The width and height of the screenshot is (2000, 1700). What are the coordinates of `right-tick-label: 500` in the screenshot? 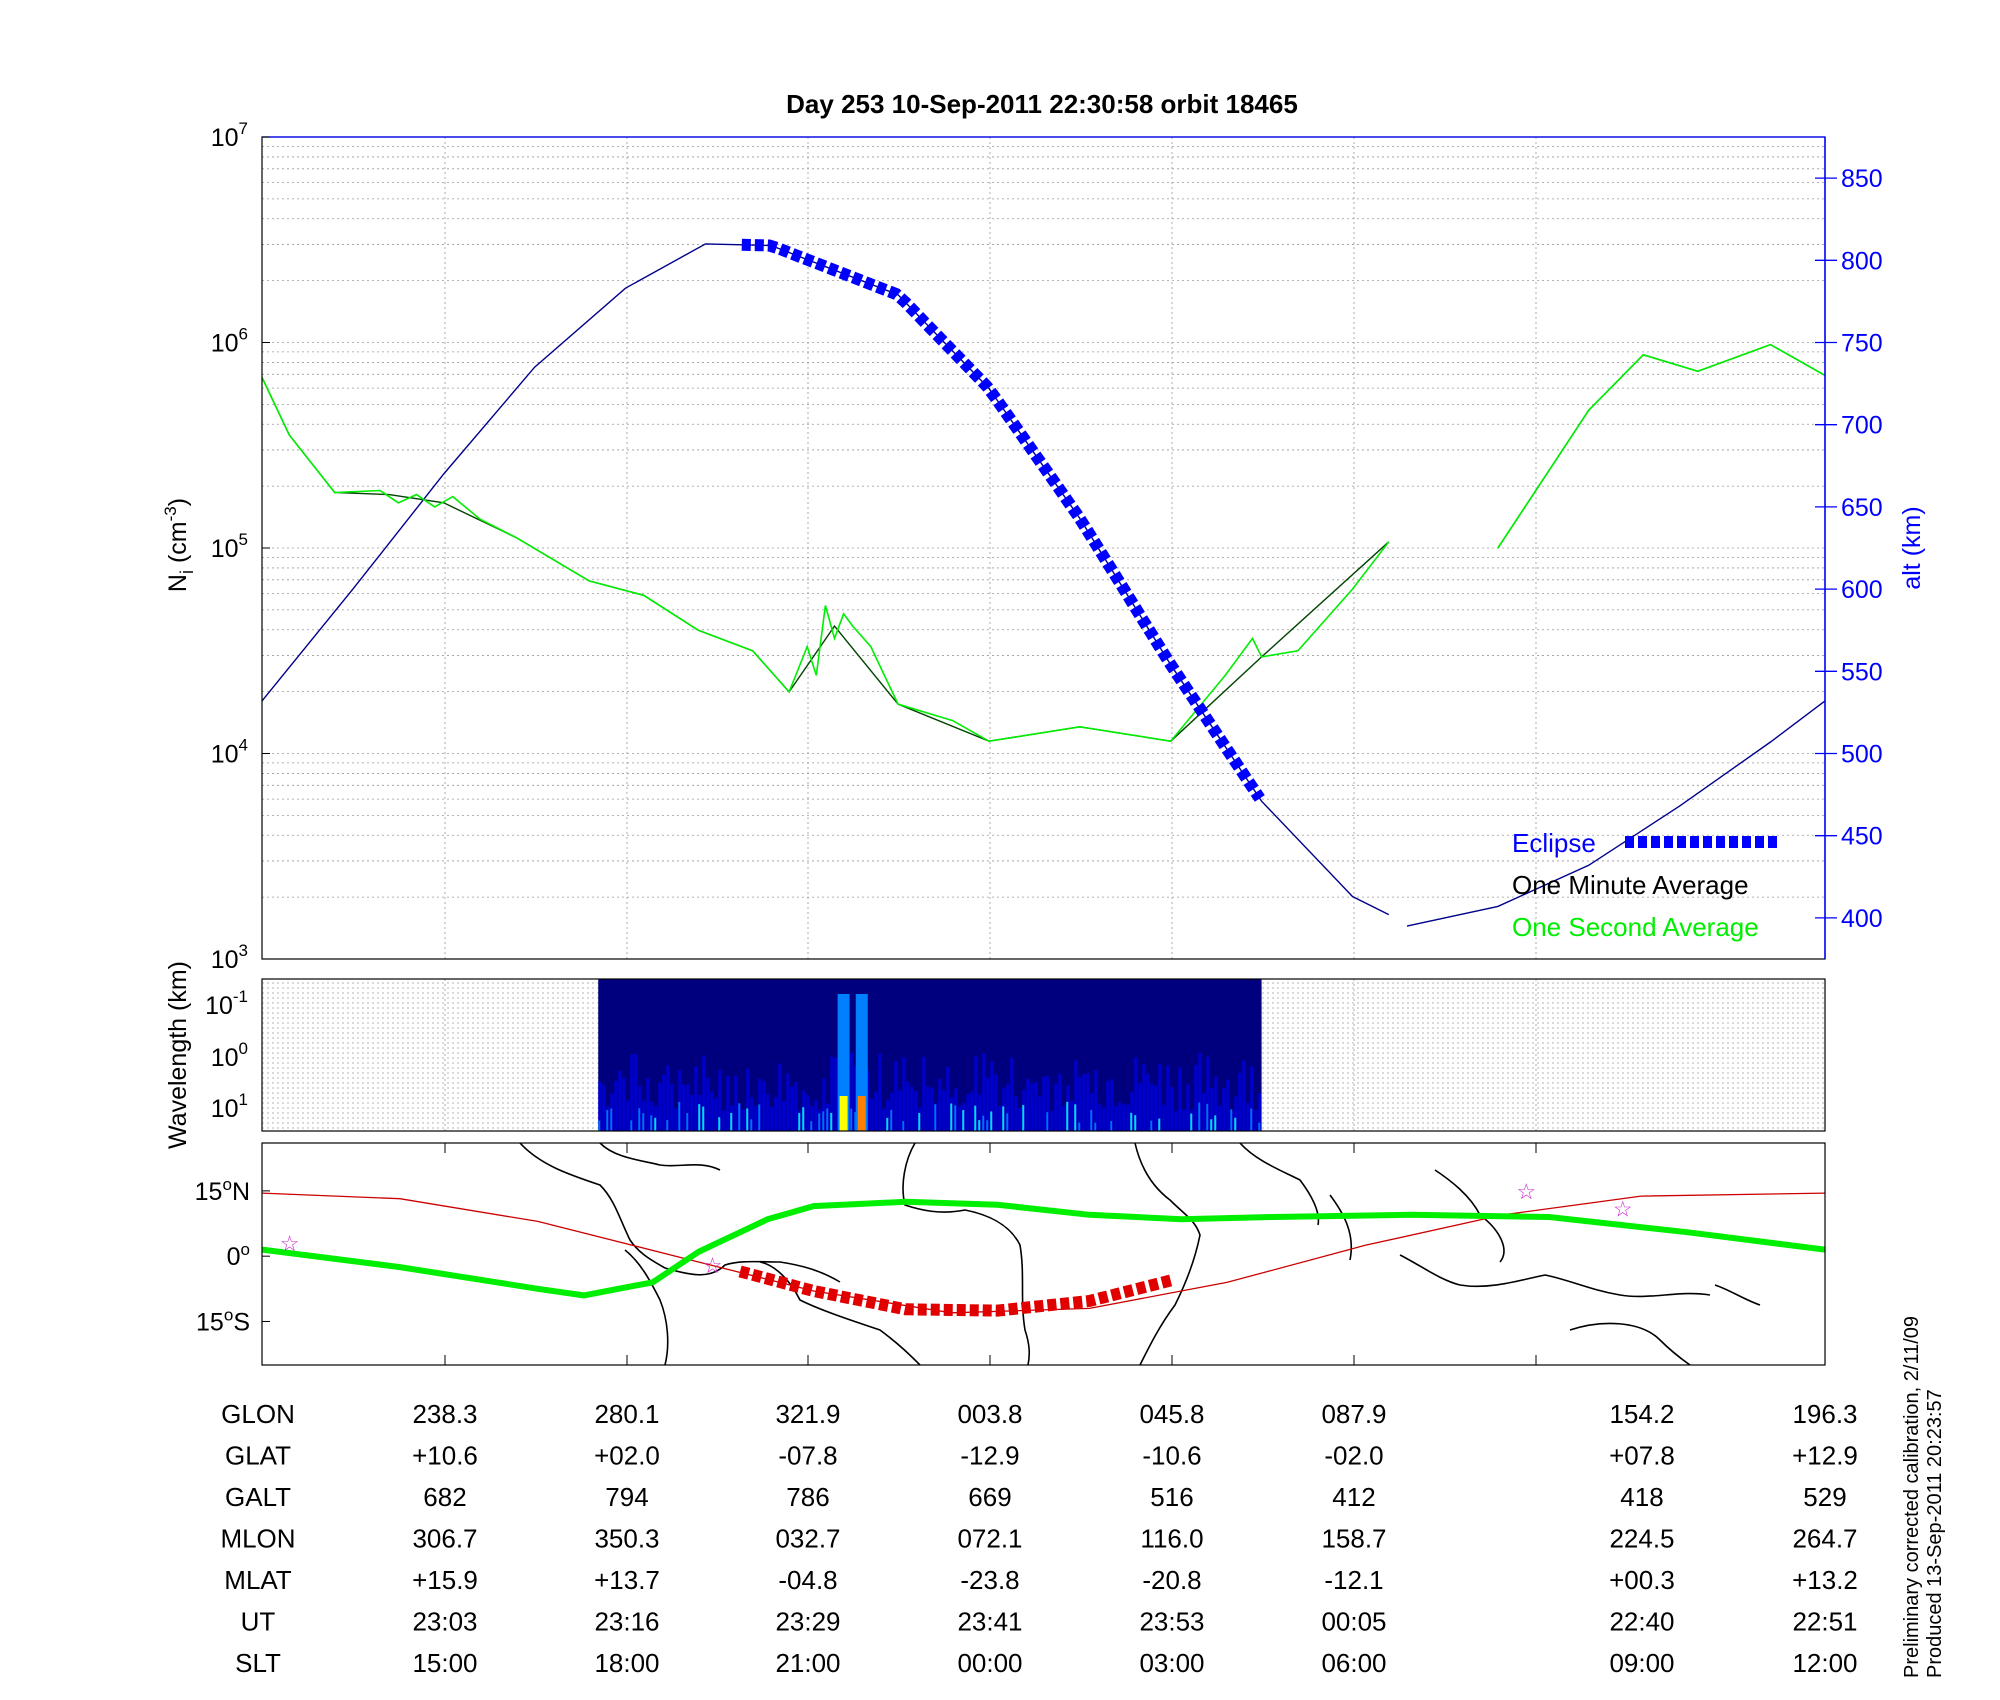 It's located at (1862, 755).